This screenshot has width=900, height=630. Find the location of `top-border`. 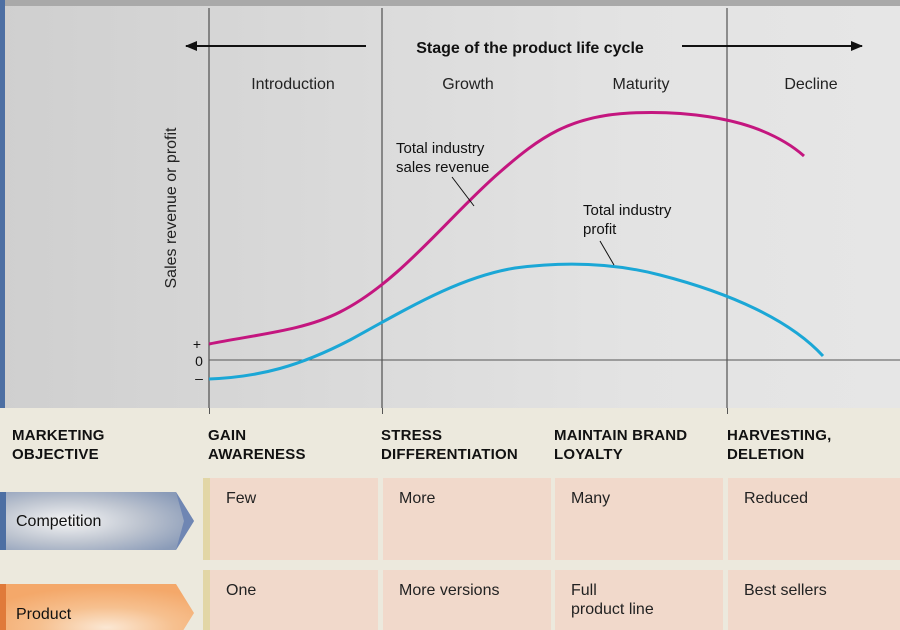

top-border is located at coordinates (450, 3).